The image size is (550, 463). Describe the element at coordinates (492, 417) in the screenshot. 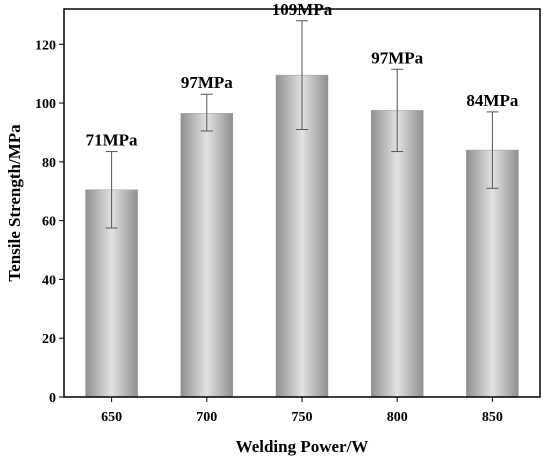

I see `x-tick-label-850: 850` at that location.